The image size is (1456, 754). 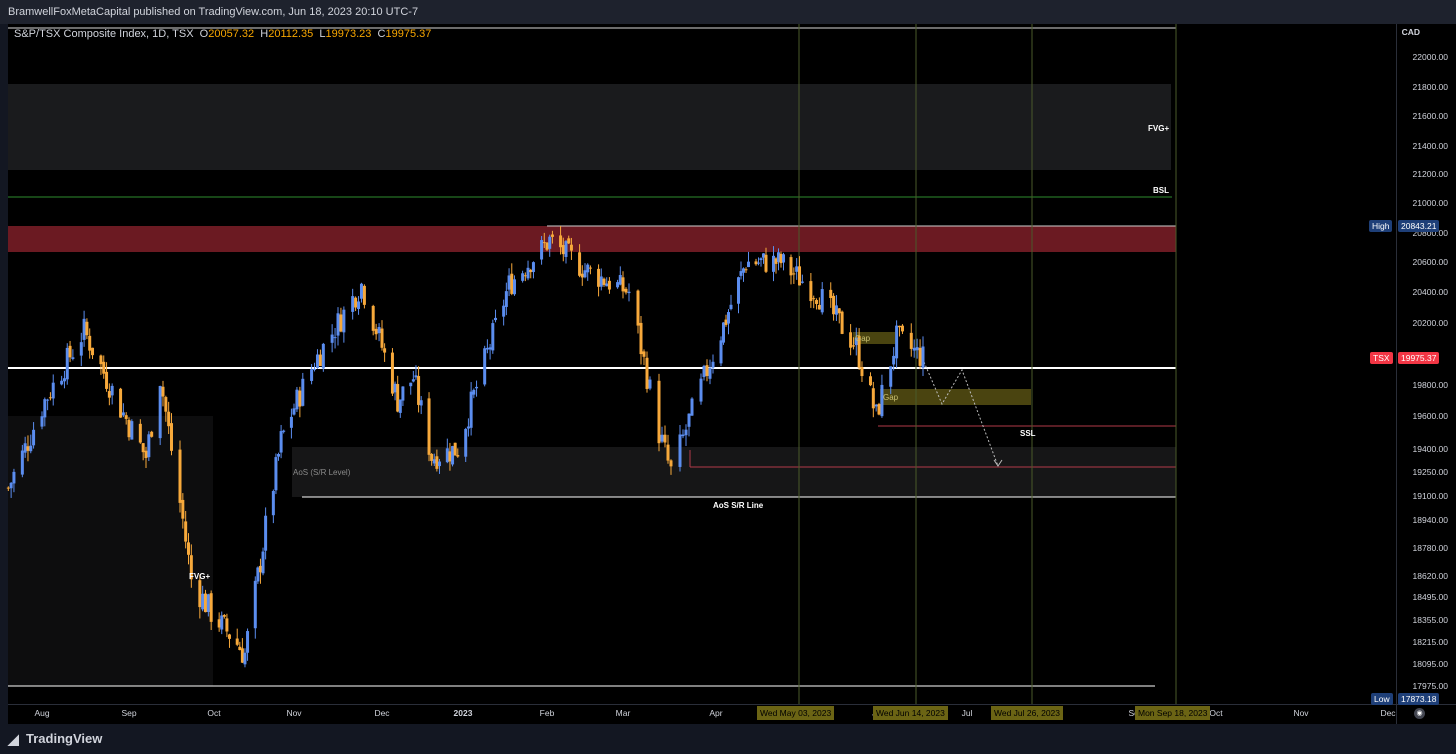 I want to click on supply-zone, so click(x=592, y=239).